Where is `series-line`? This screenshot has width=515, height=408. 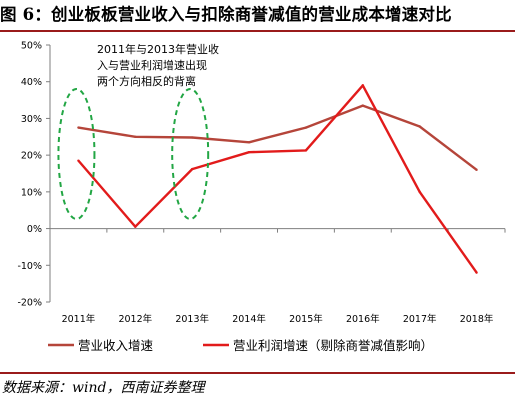
series-line is located at coordinates (278, 137).